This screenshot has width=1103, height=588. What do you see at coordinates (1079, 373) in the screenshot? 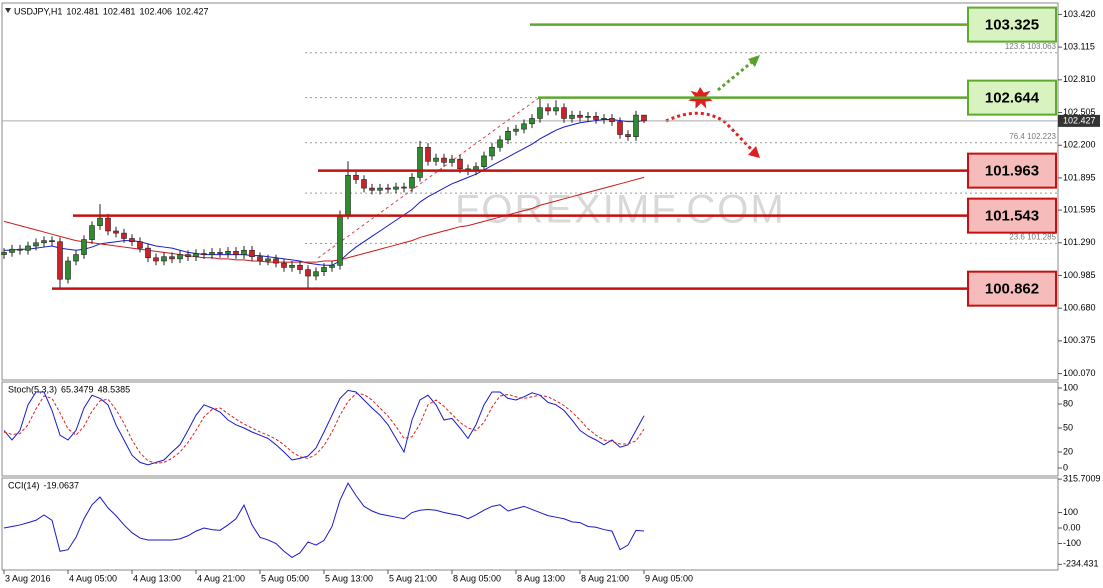
I see `y-tick-label: 100.070` at bounding box center [1079, 373].